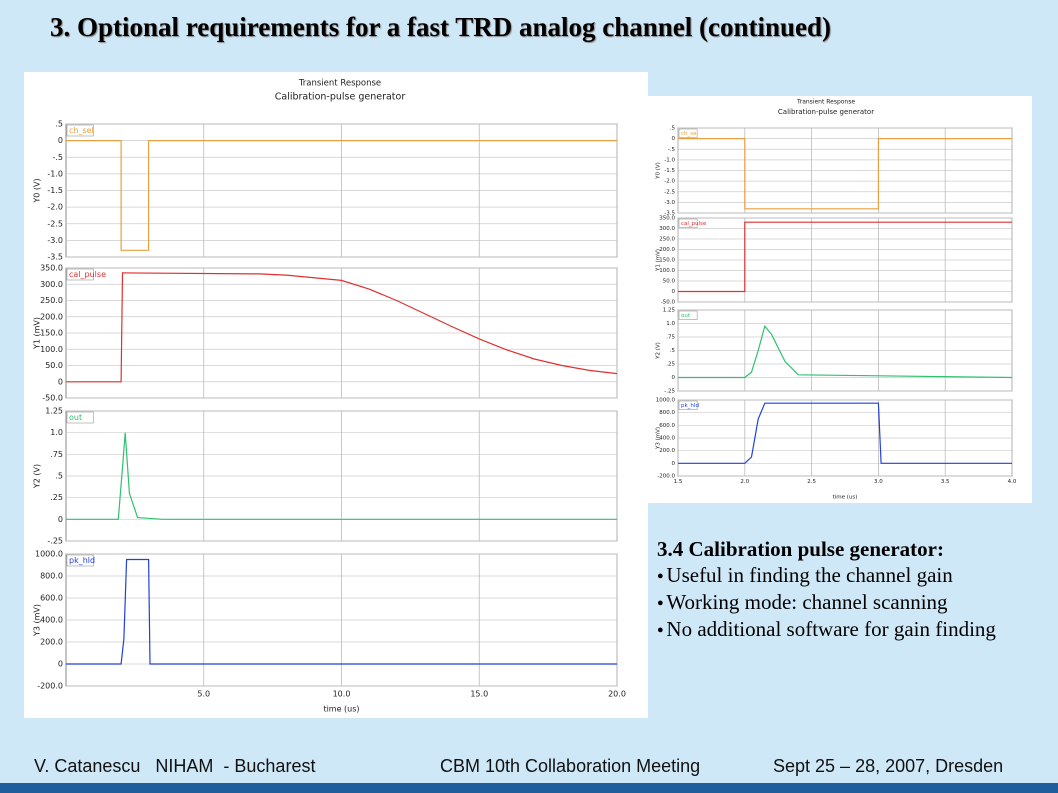 The height and width of the screenshot is (793, 1058). I want to click on bullet: No additional software for gain finding, so click(847, 629).